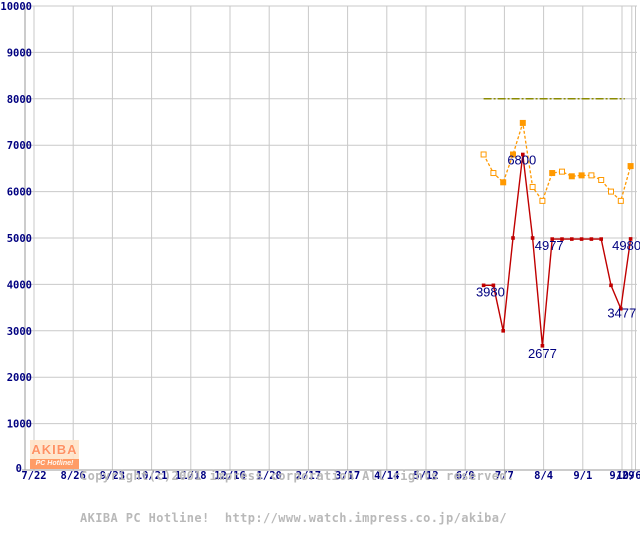  What do you see at coordinates (626, 245) in the screenshot?
I see `point-value-label: 4980` at bounding box center [626, 245].